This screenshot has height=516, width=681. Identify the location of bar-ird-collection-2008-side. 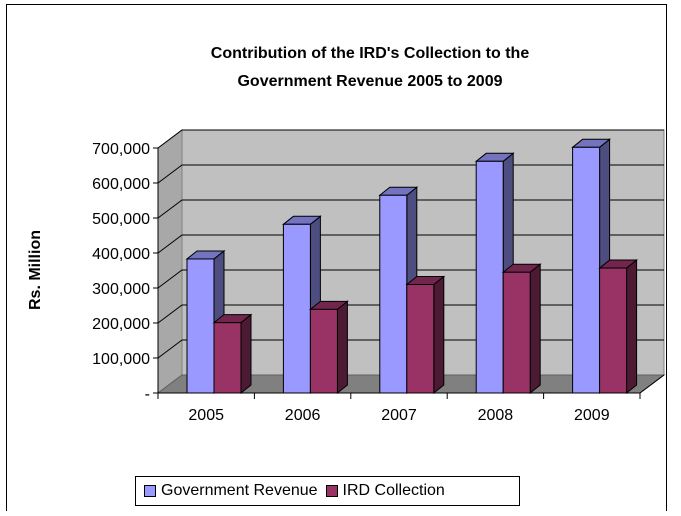
(535, 329).